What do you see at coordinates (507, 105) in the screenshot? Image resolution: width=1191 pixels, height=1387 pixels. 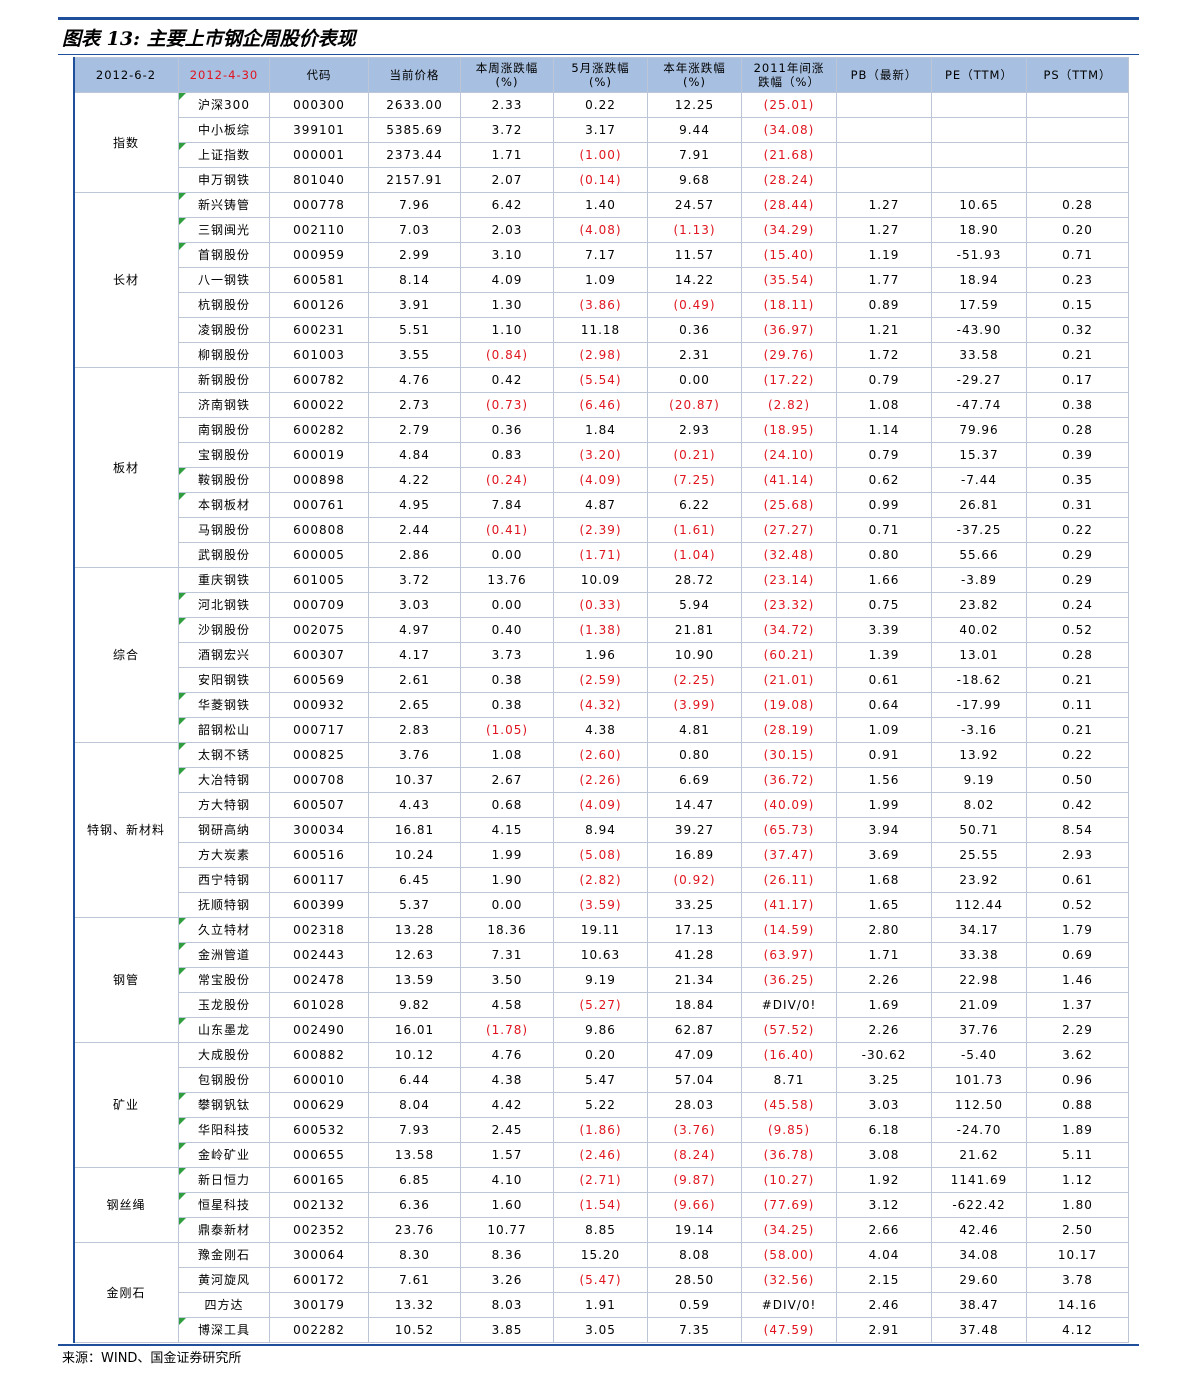 I see `weekly-change: 2.33` at bounding box center [507, 105].